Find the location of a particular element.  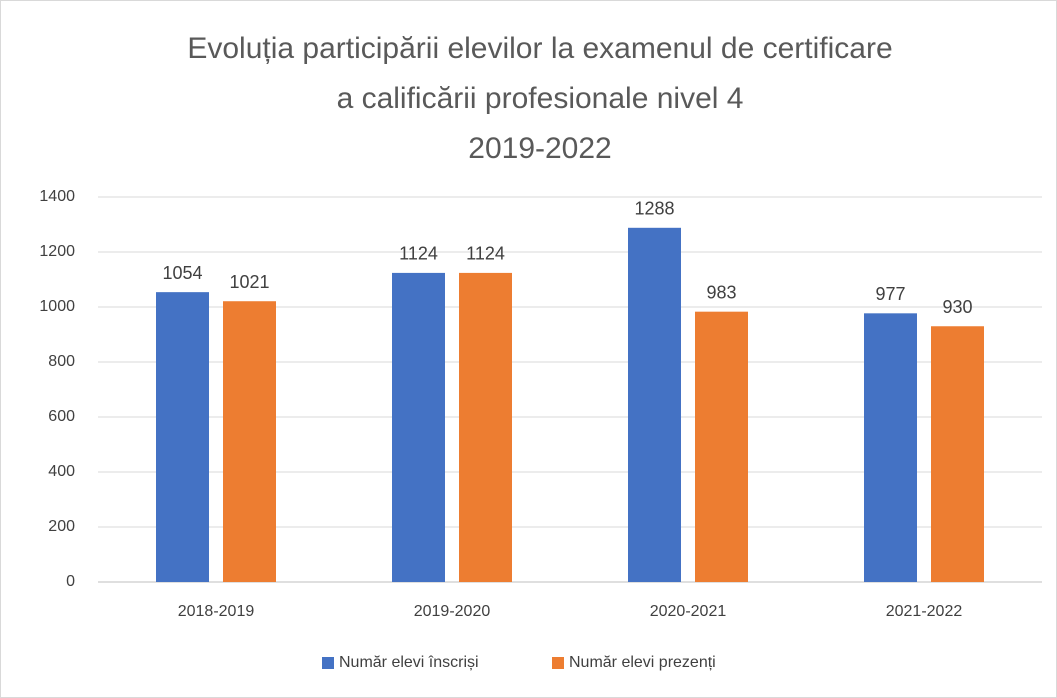

y-tick-label: 400 is located at coordinates (61, 471).